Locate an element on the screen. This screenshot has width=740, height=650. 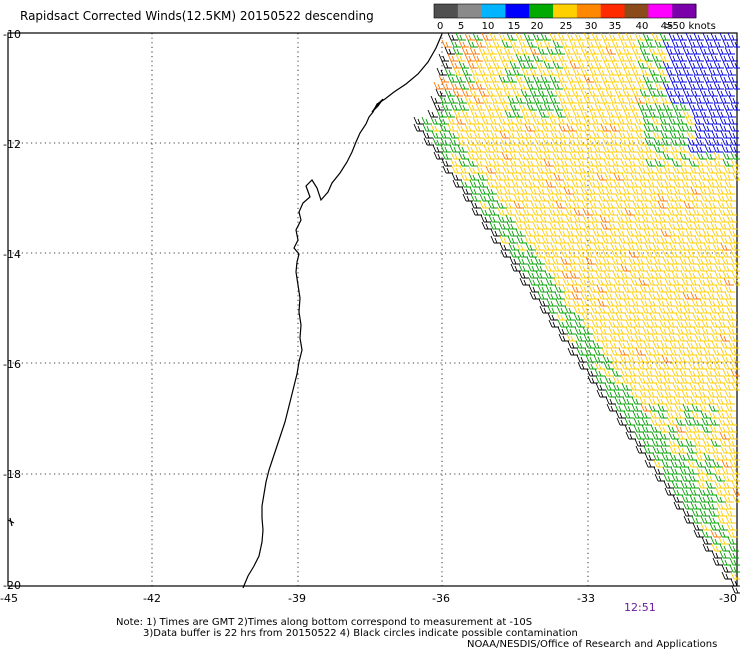
legend-frame is located at coordinates (565, 11).